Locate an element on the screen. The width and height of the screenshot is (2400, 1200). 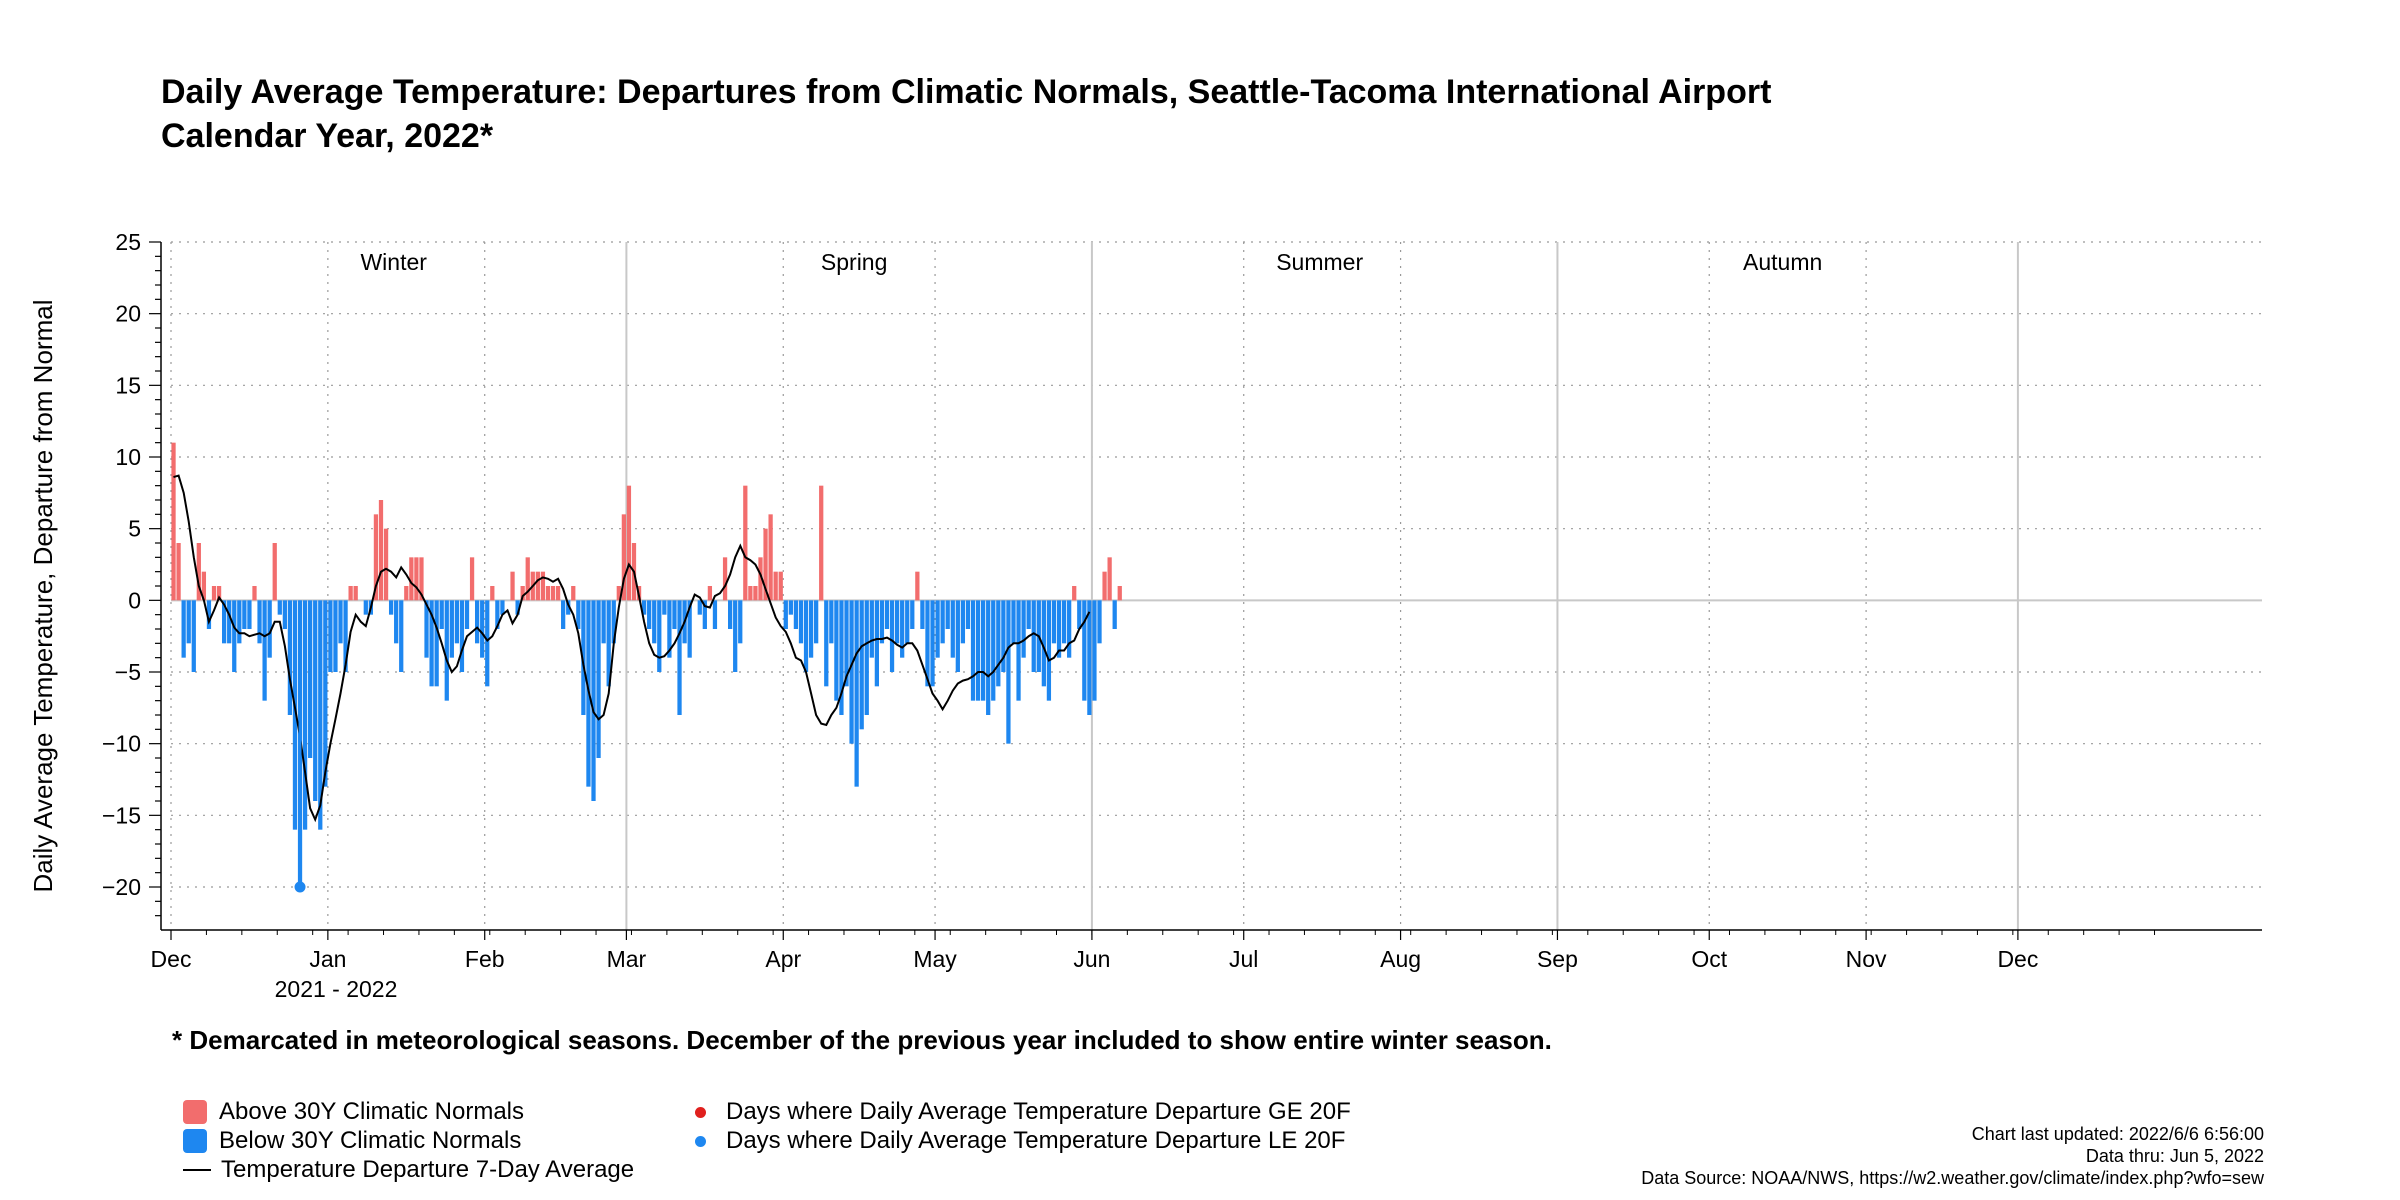
legend-above: Above 30Y Climatic Normals is located at coordinates (353, 1112).